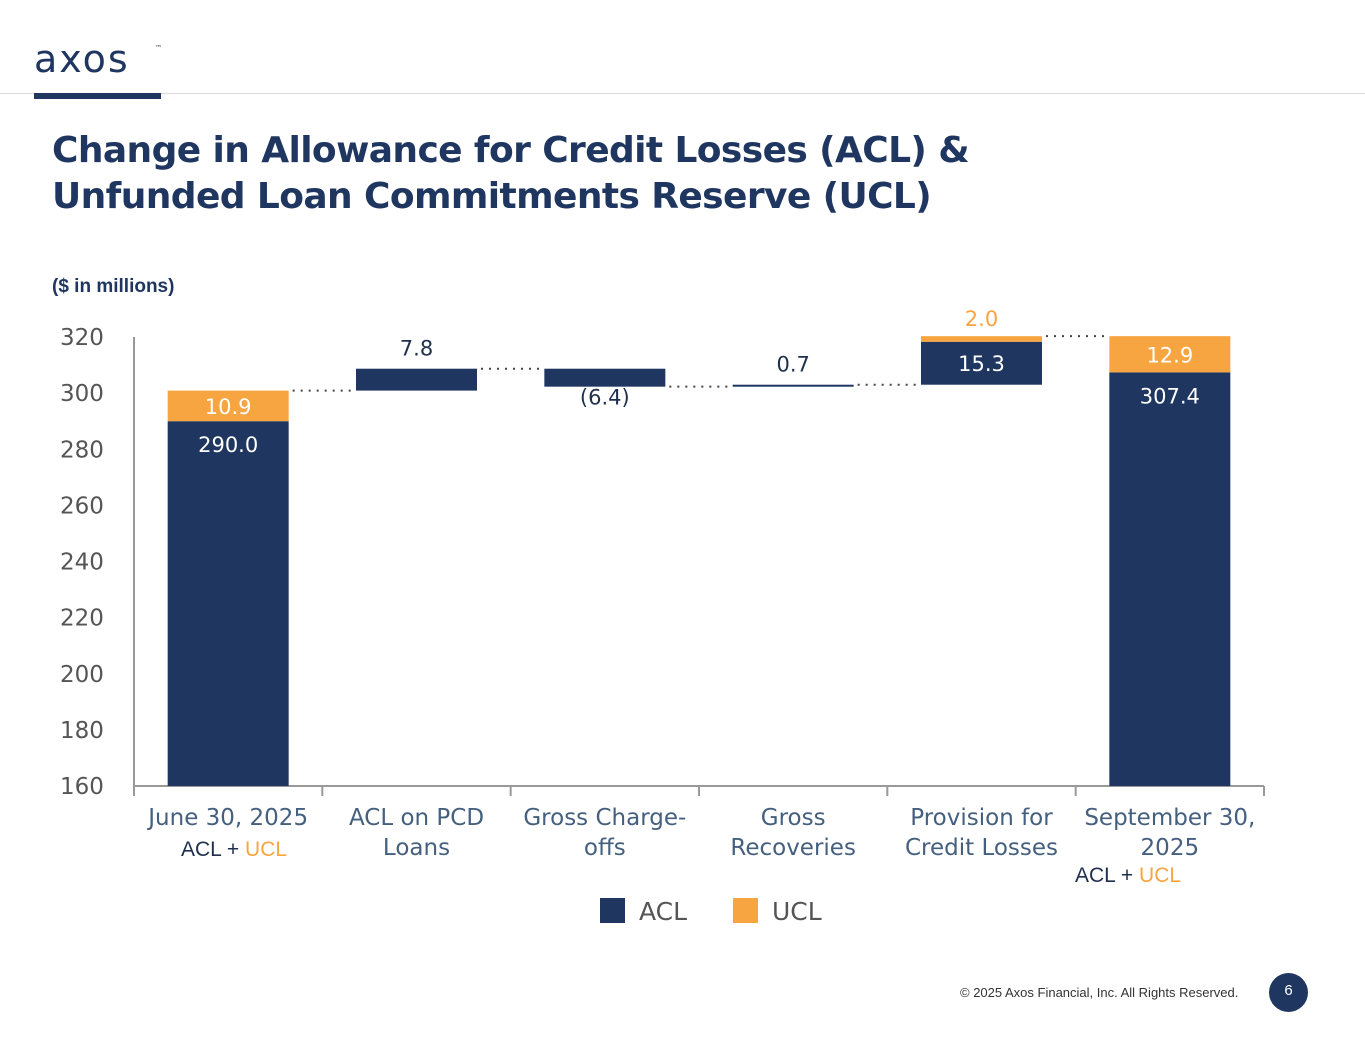  Describe the element at coordinates (793, 818) in the screenshot. I see `x-category-label: Gross` at that location.